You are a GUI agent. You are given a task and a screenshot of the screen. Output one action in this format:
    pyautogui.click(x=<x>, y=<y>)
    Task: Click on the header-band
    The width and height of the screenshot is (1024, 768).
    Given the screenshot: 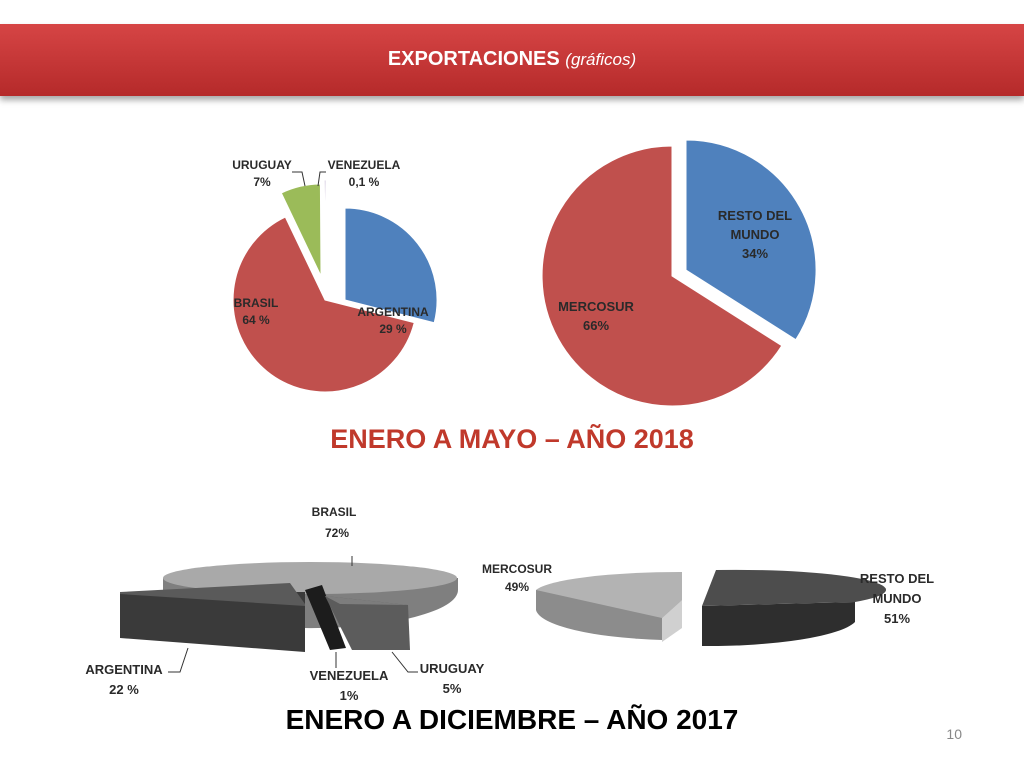 What is the action you would take?
    pyautogui.click(x=512, y=60)
    